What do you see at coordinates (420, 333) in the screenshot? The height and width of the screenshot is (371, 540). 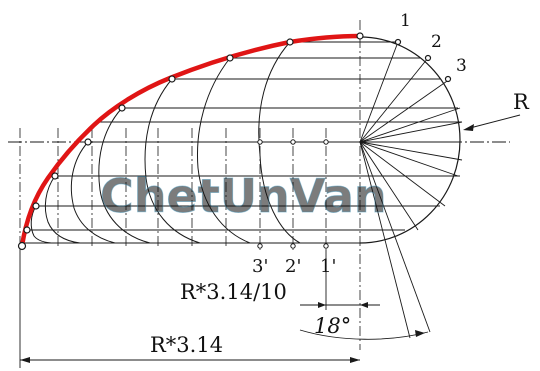 I see `angle-arrow` at bounding box center [420, 333].